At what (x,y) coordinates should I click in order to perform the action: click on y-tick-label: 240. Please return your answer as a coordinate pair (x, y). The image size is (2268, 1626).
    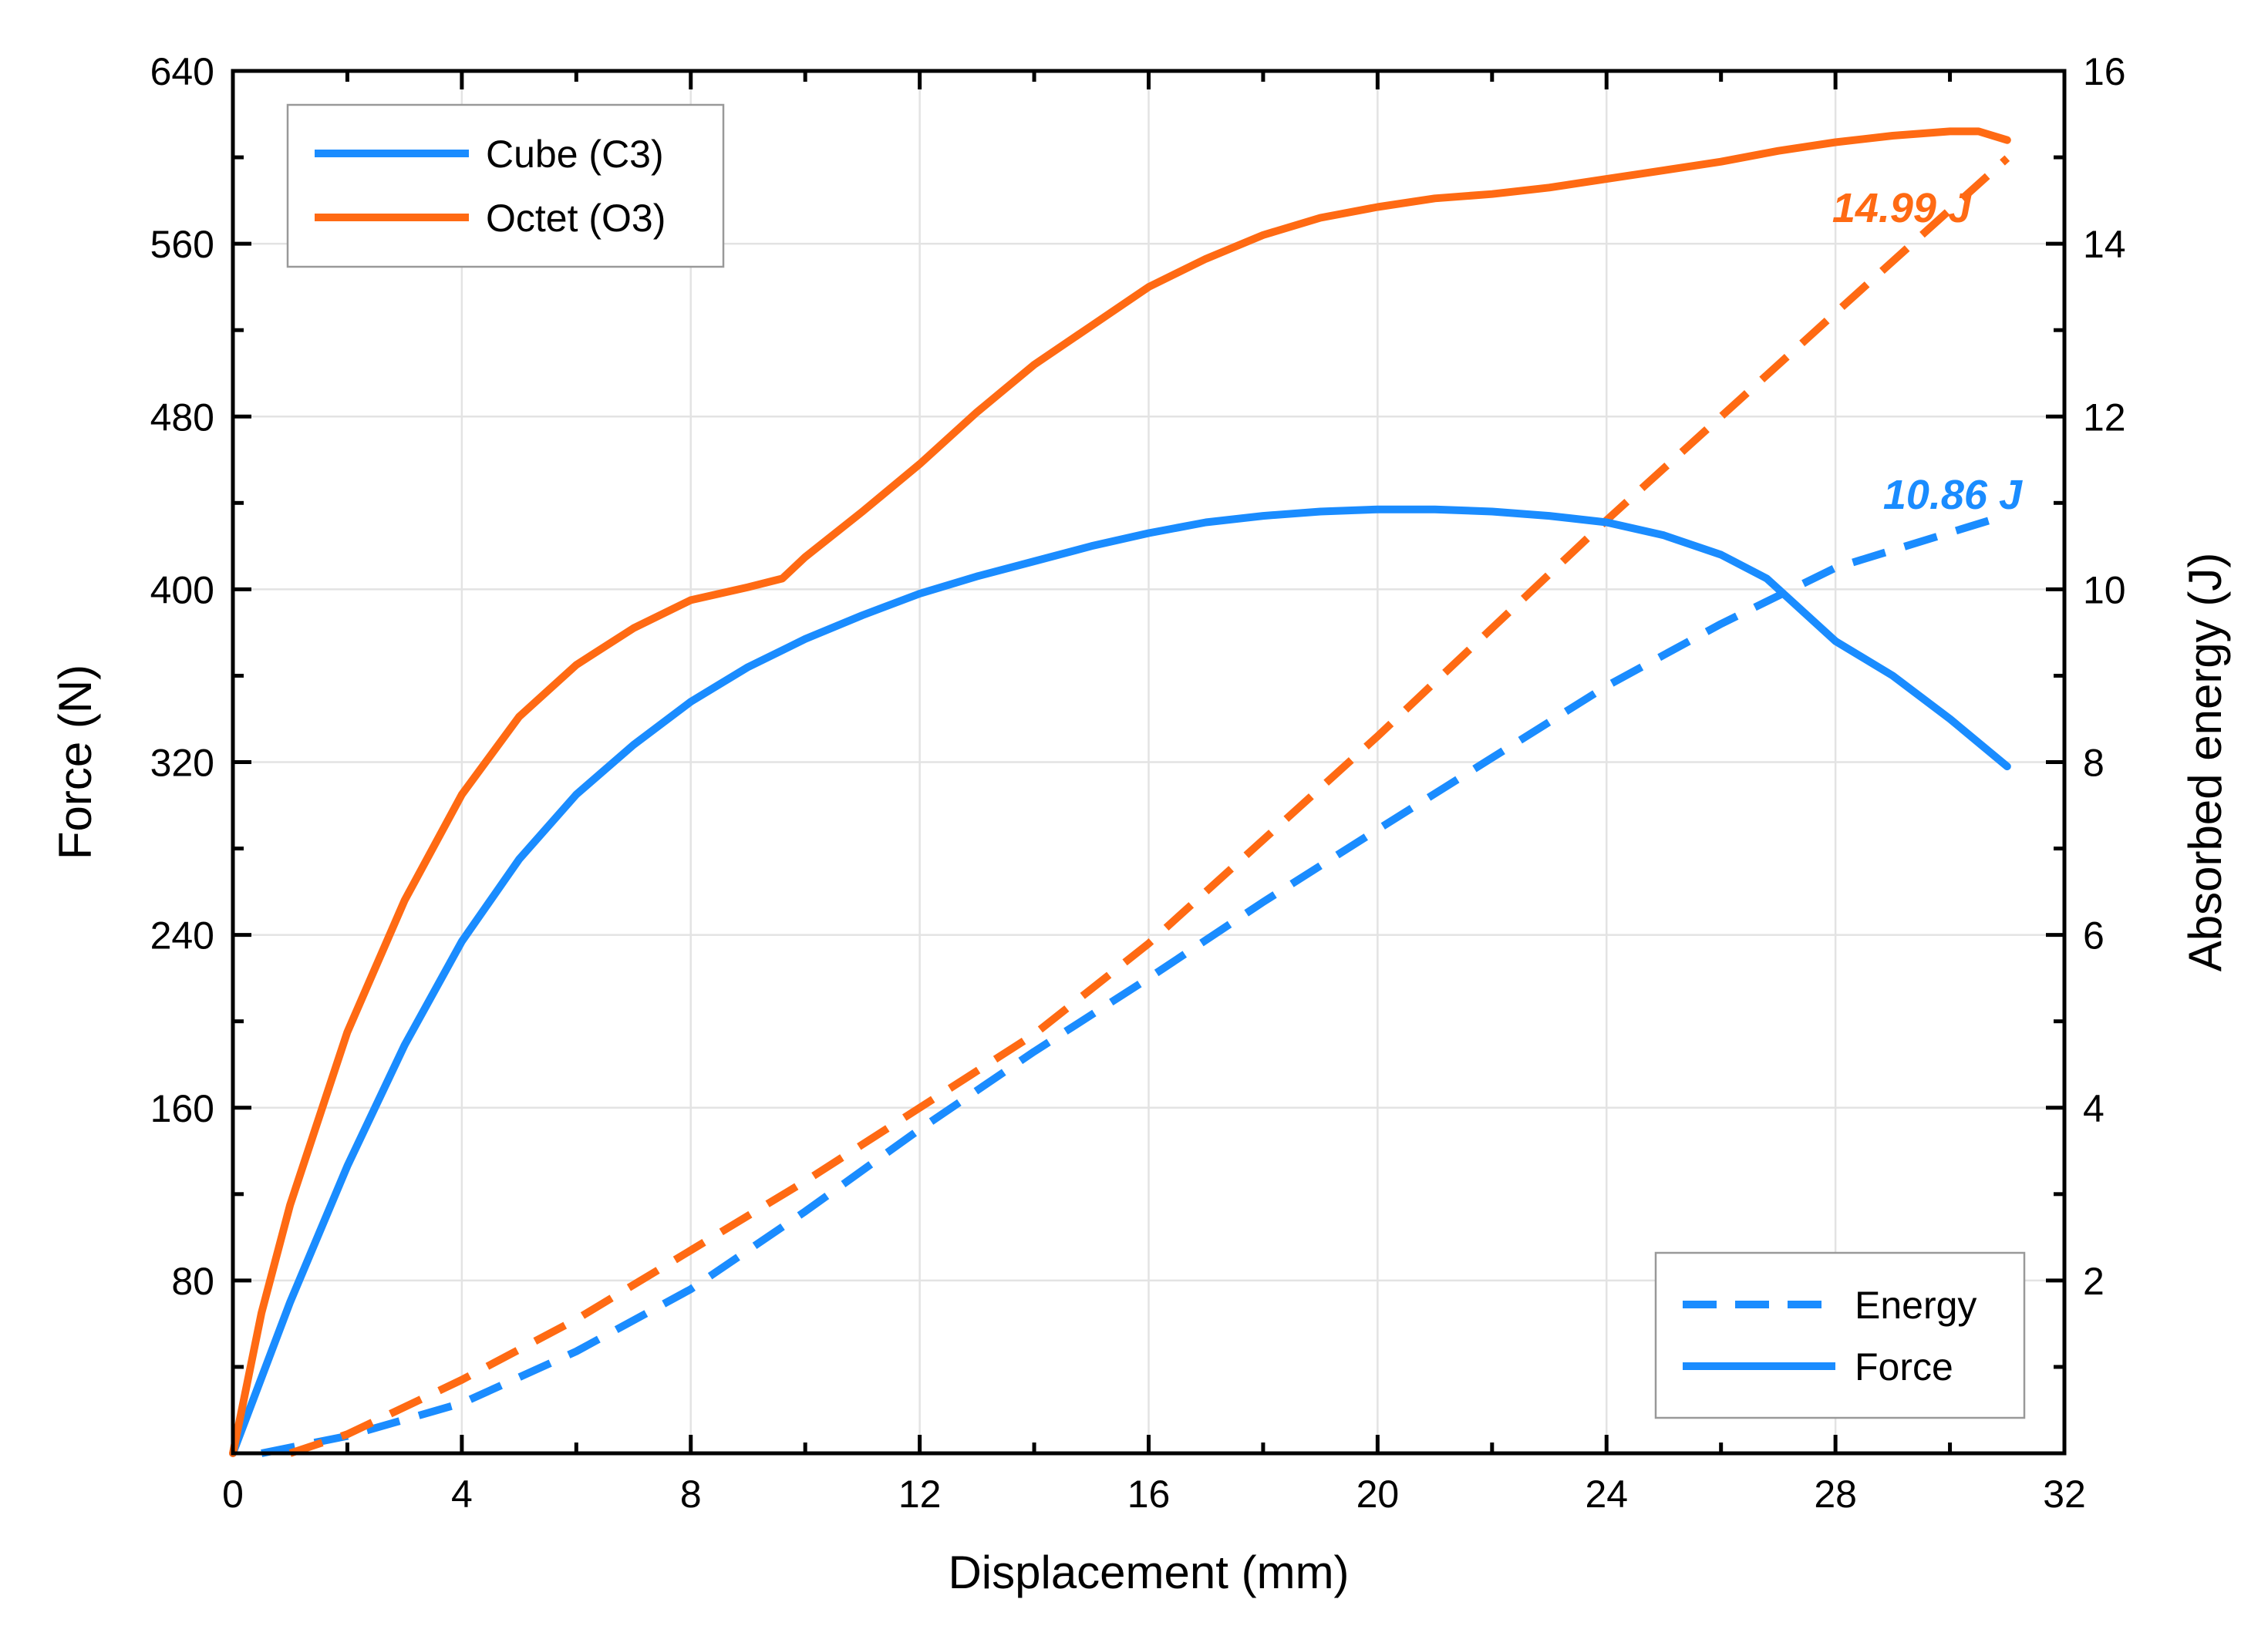
    Looking at the image, I should click on (182, 936).